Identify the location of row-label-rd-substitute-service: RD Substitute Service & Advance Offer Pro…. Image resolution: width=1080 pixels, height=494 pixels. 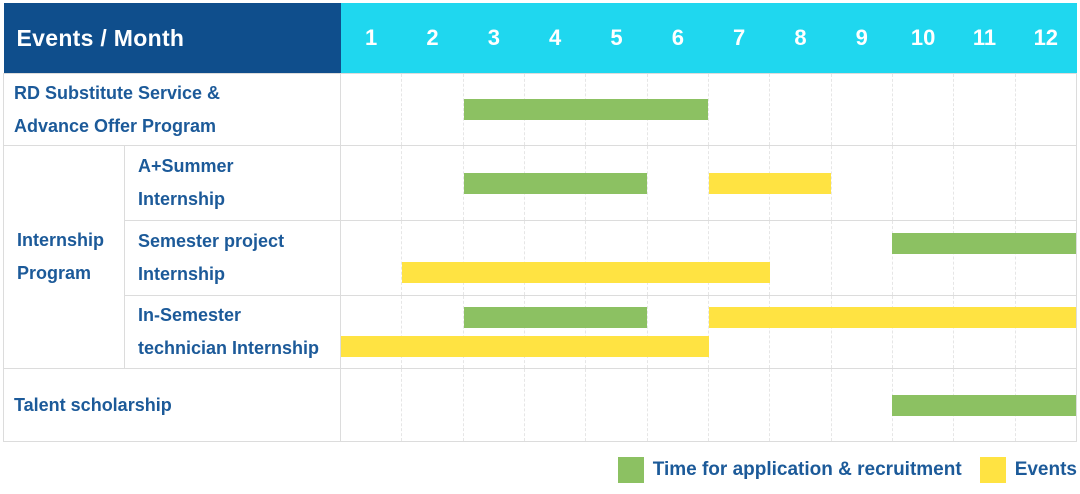
(172, 109).